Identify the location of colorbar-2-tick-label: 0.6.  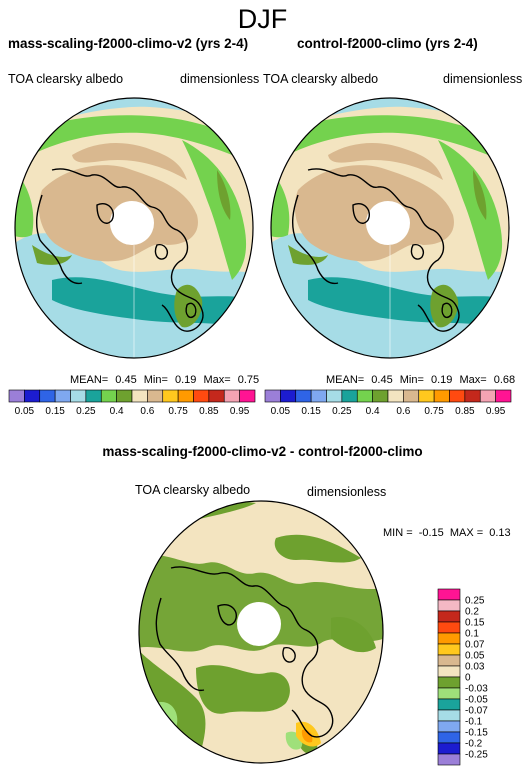
(403, 411).